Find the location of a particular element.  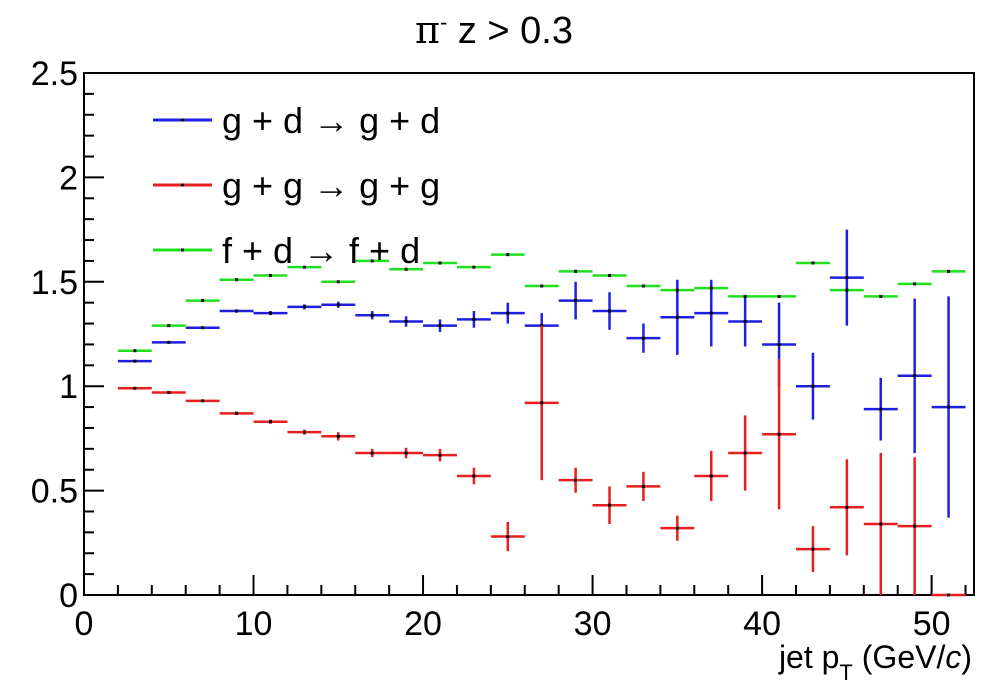

y-tick-label: 0.5 is located at coordinates (54, 492).